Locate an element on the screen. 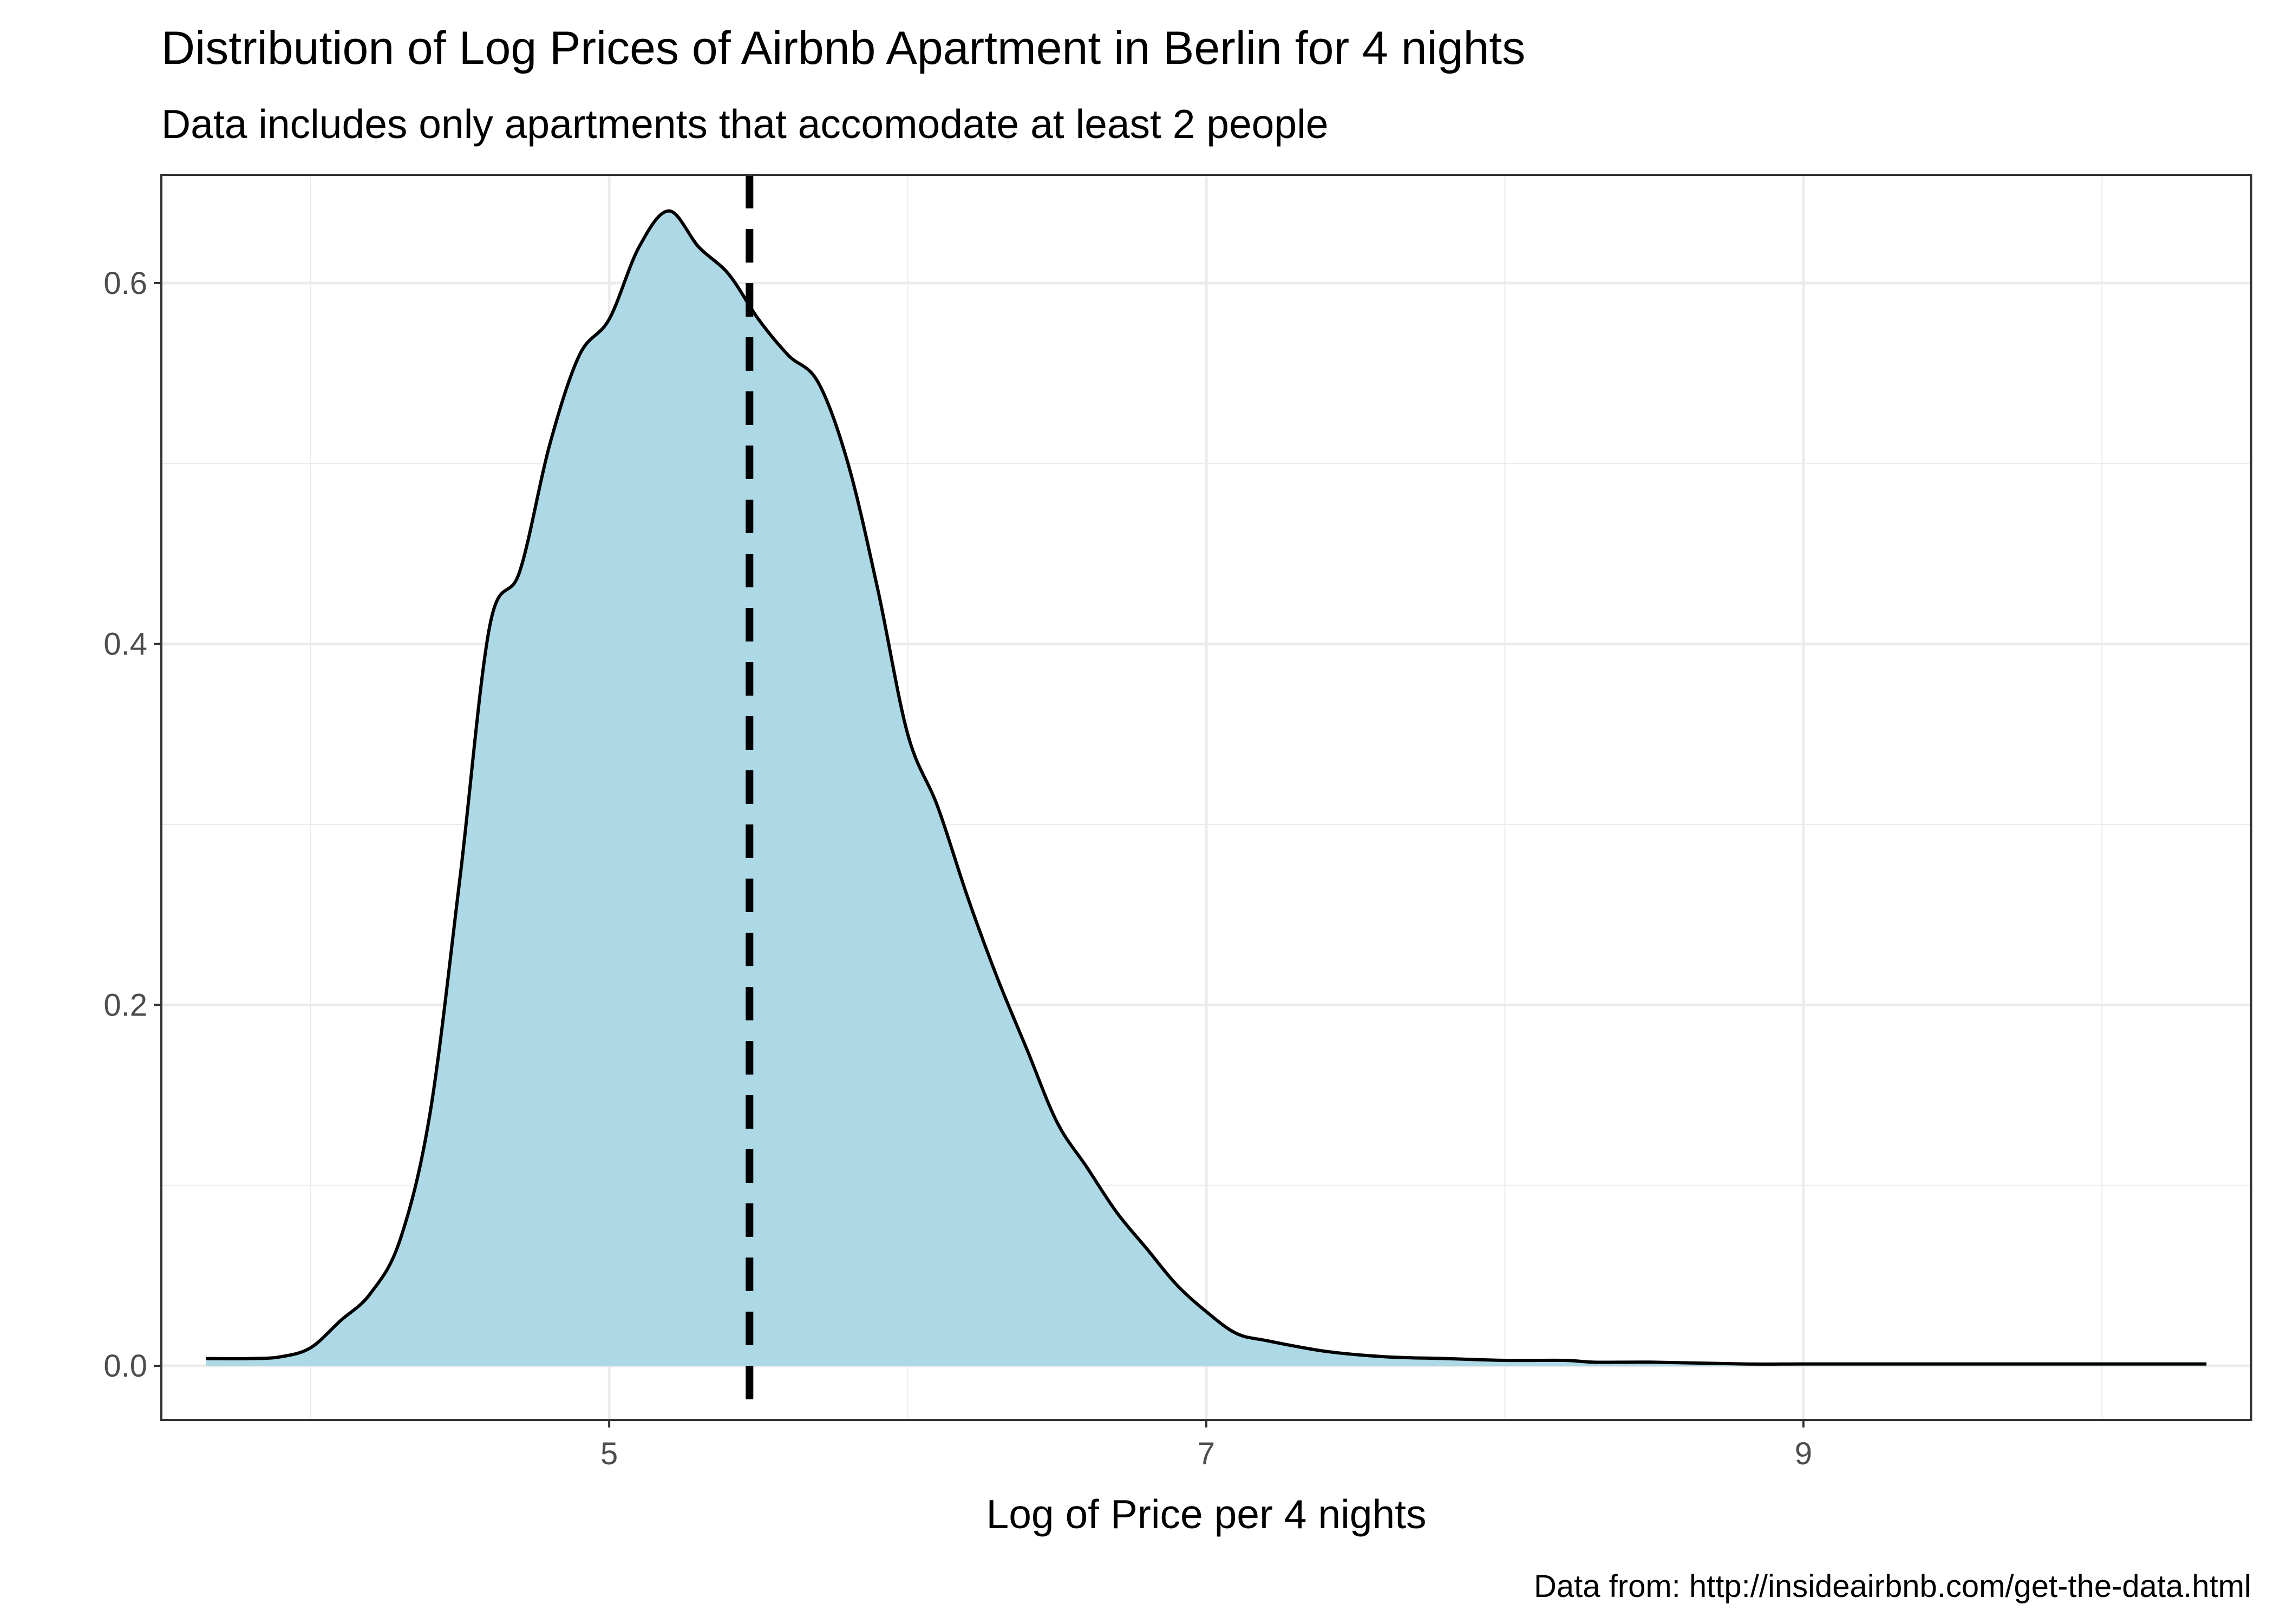 This screenshot has width=2274, height=1624. y-tick-label: 0.0 is located at coordinates (125, 1366).